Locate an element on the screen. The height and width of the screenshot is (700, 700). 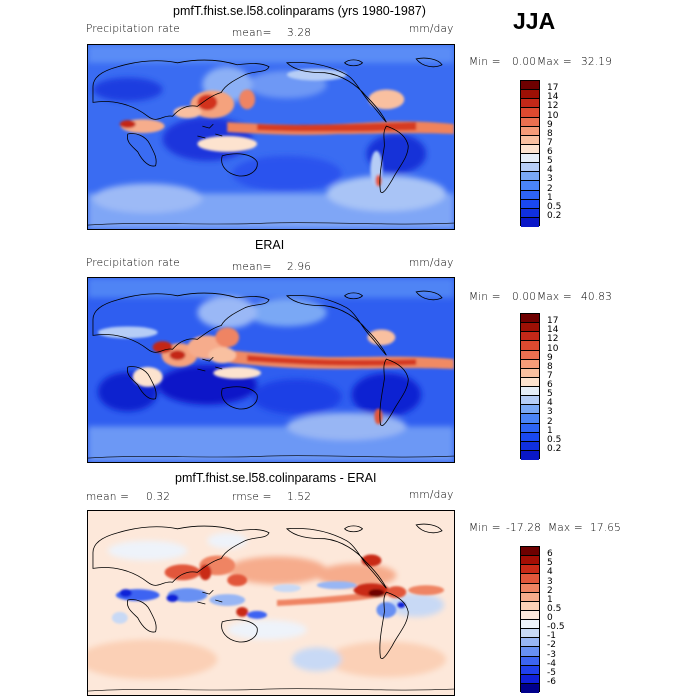
panel1-mean-label: mean= is located at coordinates (252, 33).